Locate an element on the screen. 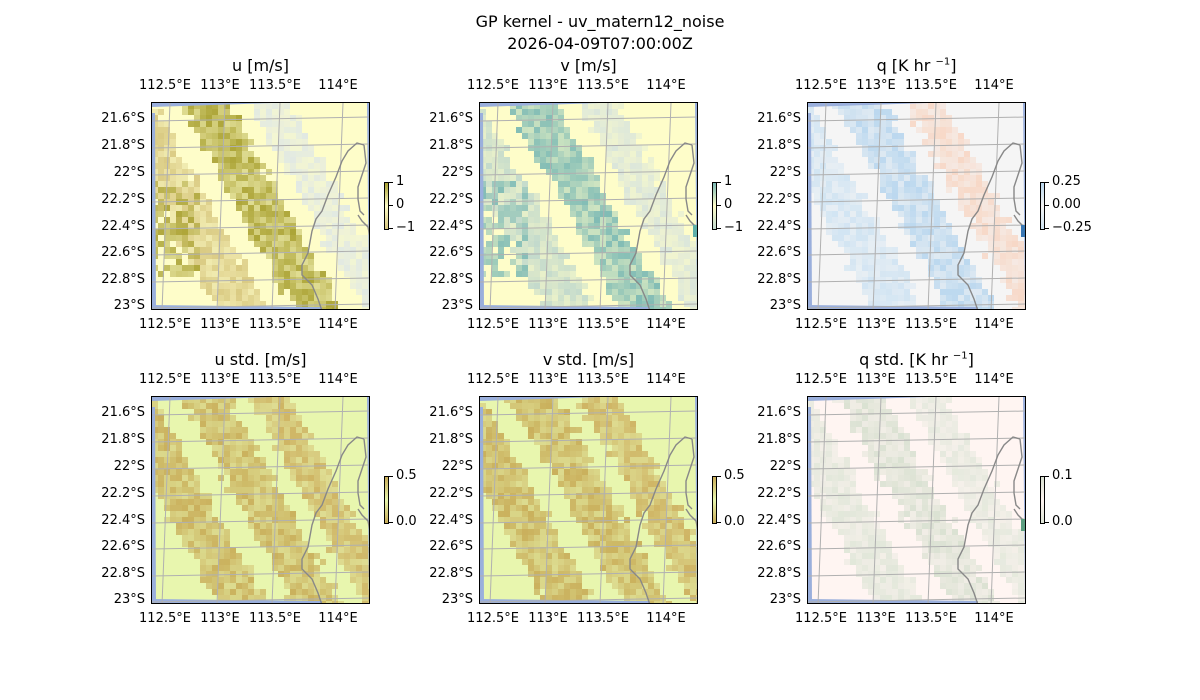  lat-tick: 21.8°S is located at coordinates (779, 145).